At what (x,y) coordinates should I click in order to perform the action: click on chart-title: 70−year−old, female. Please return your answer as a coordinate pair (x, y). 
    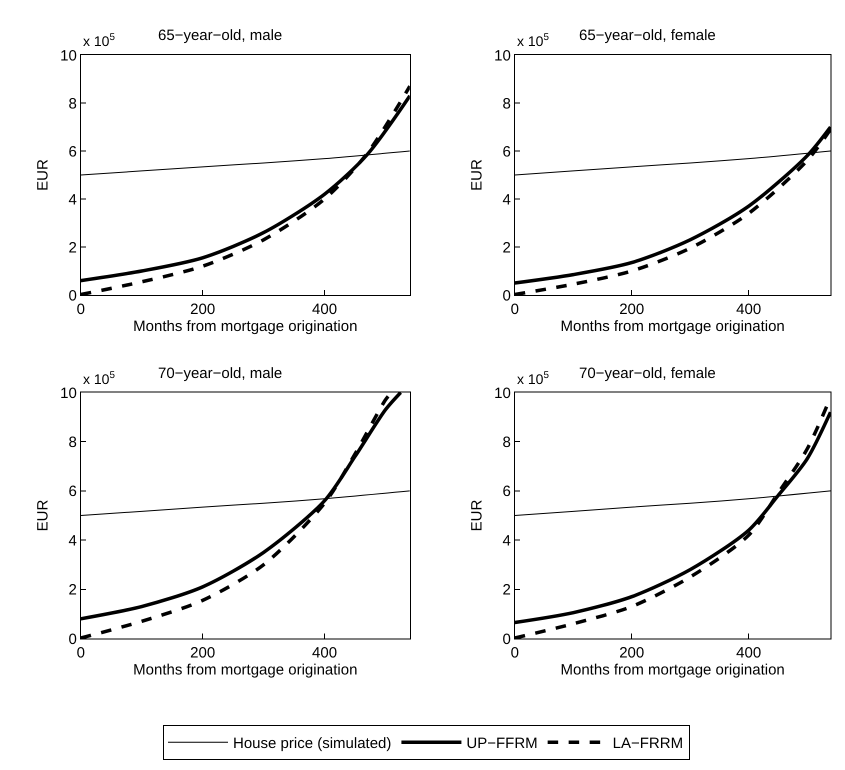
    Looking at the image, I should click on (647, 373).